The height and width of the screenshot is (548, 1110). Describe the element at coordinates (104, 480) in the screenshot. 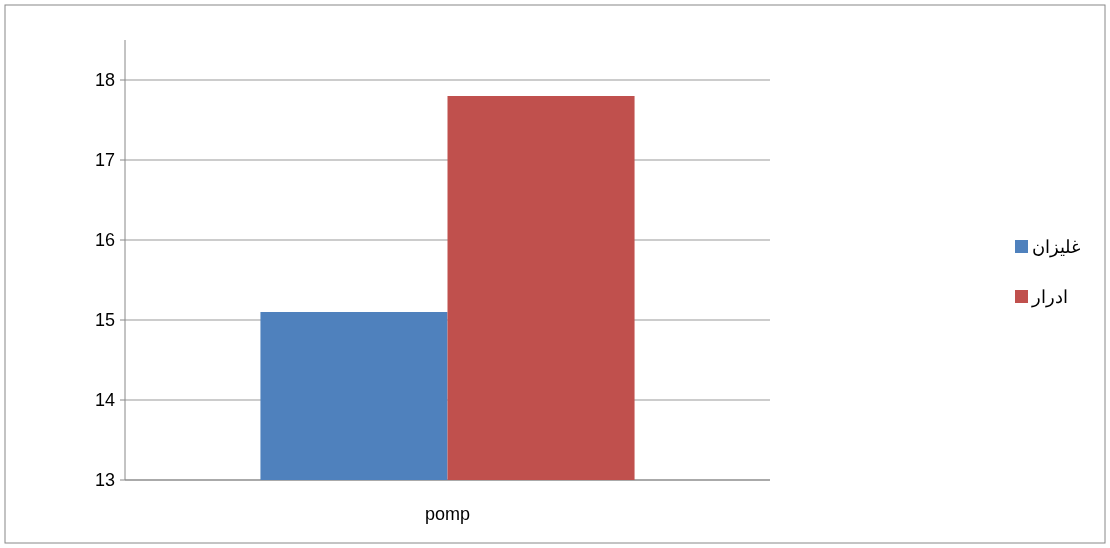

I see `y-tick-label: 13` at that location.